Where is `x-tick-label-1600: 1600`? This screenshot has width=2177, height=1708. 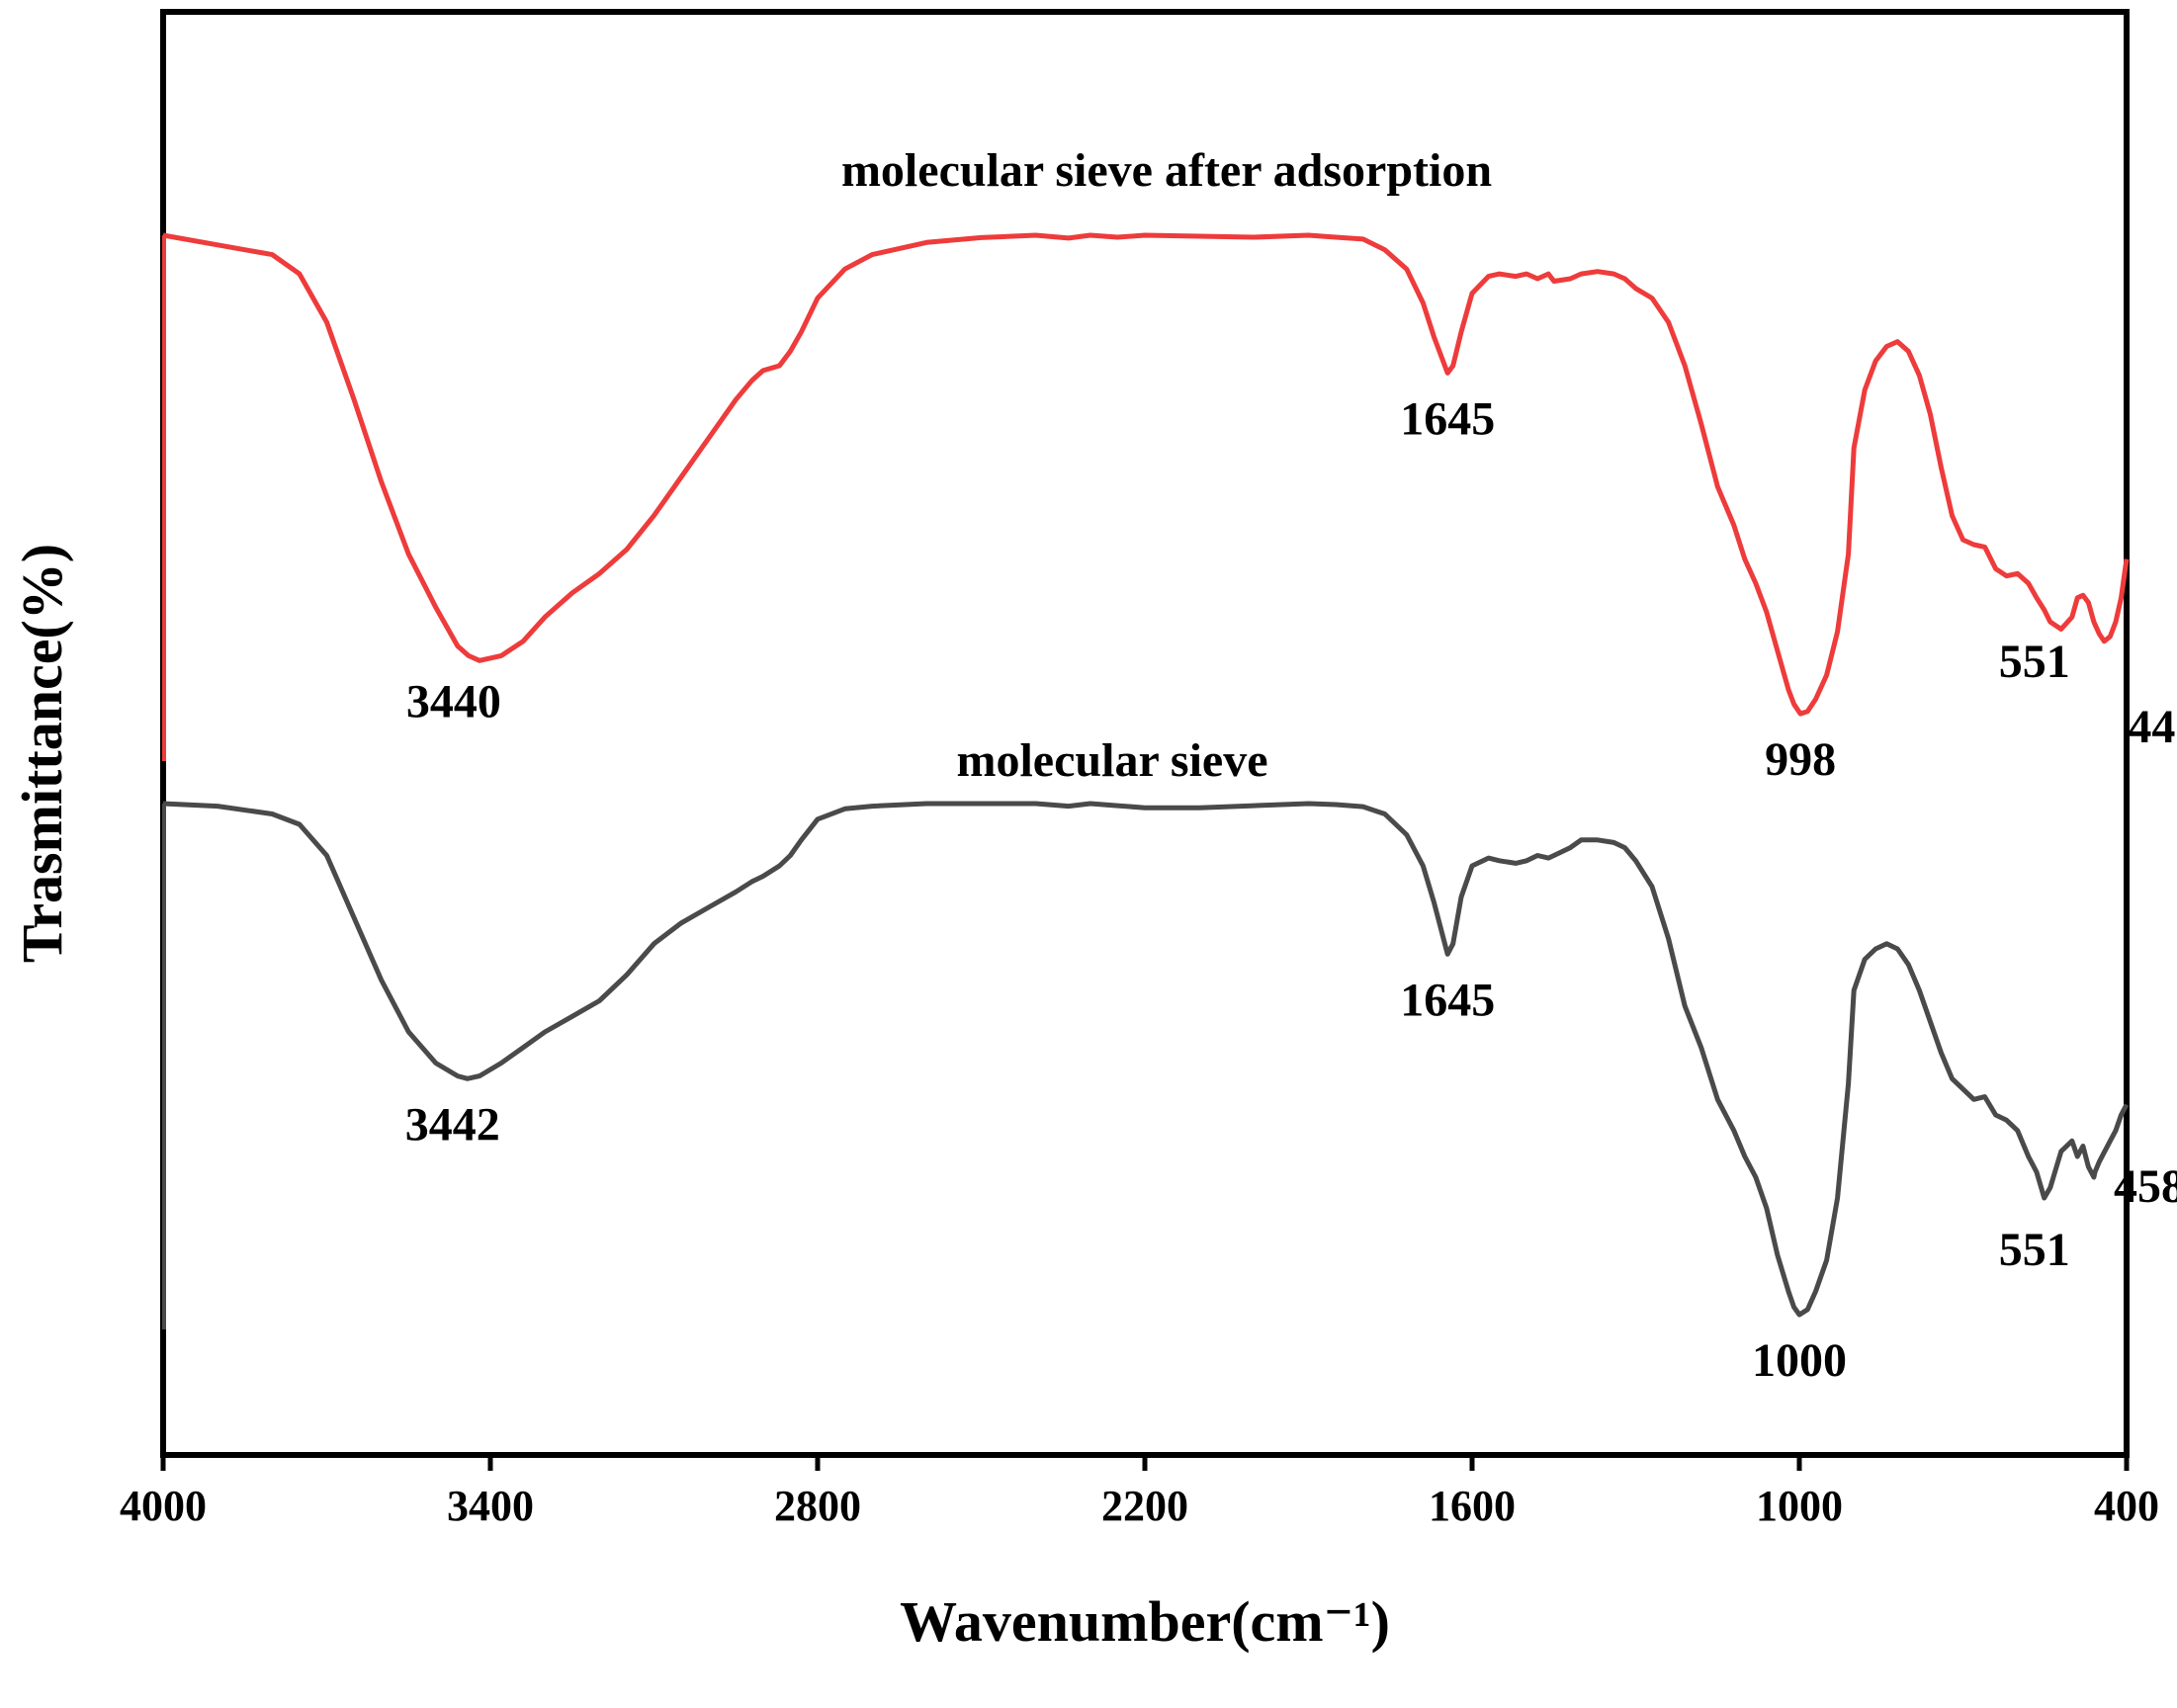 x-tick-label-1600: 1600 is located at coordinates (1472, 1506).